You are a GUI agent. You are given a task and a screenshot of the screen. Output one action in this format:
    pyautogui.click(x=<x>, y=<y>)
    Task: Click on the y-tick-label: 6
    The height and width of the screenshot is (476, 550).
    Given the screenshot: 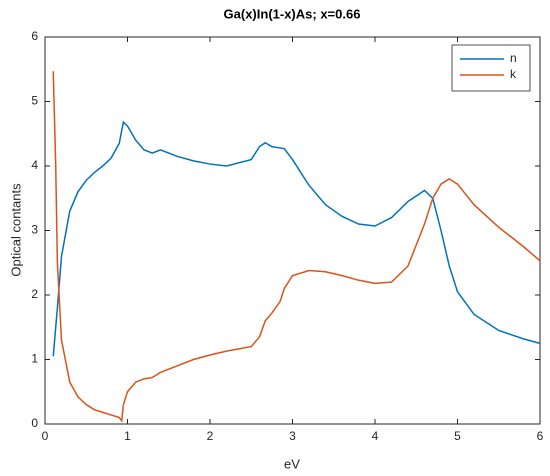 What is the action you would take?
    pyautogui.click(x=34, y=36)
    